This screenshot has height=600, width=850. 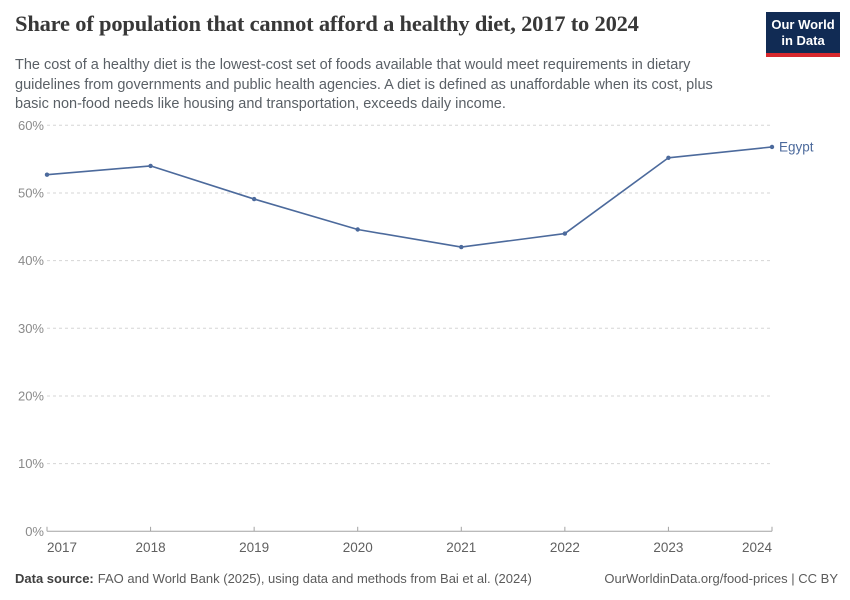 I want to click on x-axis-tick-label: 2024, so click(x=757, y=547).